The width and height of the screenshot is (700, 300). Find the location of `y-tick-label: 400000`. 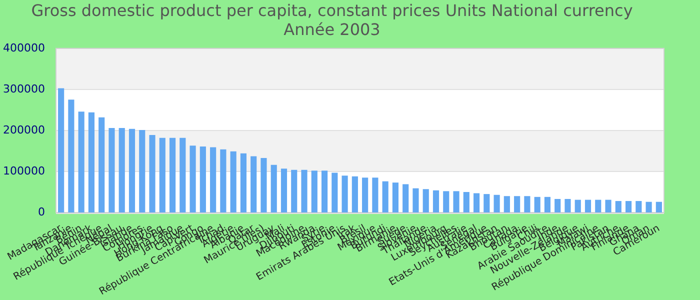

y-tick-label: 400000 is located at coordinates (23, 47).